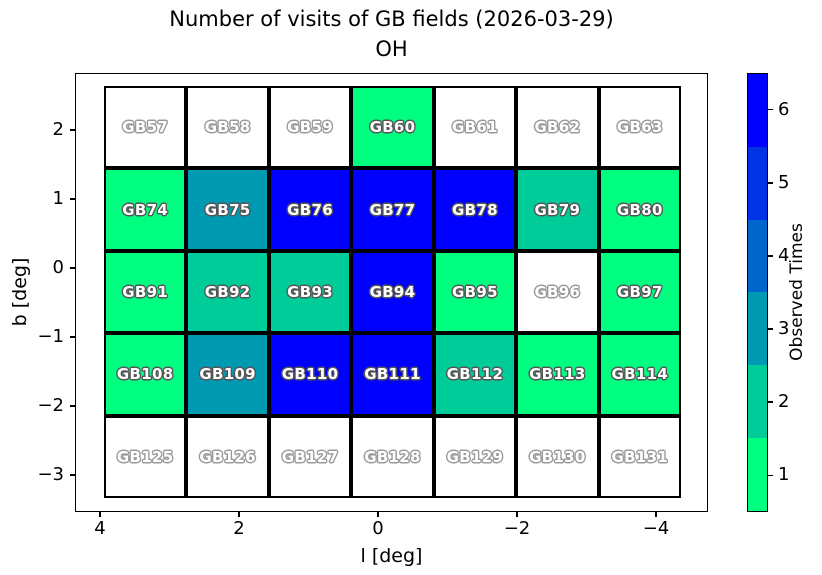  I want to click on grid-cell-label: GB60, so click(392, 127).